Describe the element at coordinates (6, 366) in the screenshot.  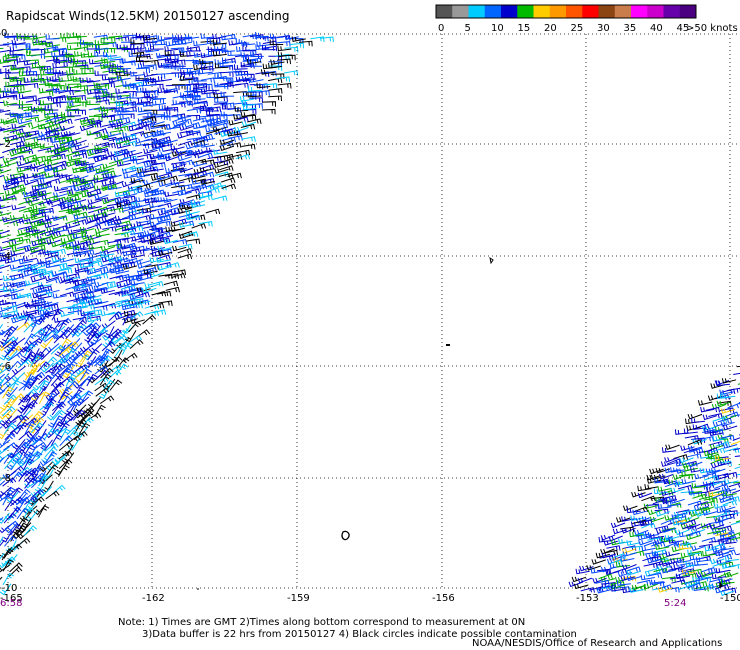
I see `latitude-label: -6` at that location.